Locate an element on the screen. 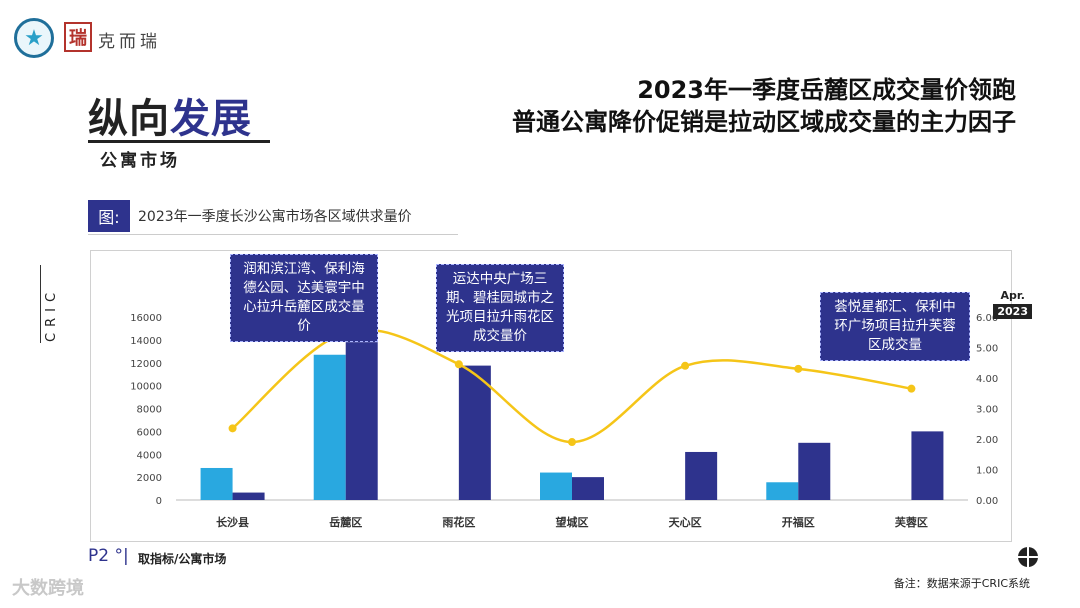 The width and height of the screenshot is (1080, 608). callout-furong: 荟悦星都汇、保利中环广场项目拉升芙蓉区成交量 is located at coordinates (895, 326).